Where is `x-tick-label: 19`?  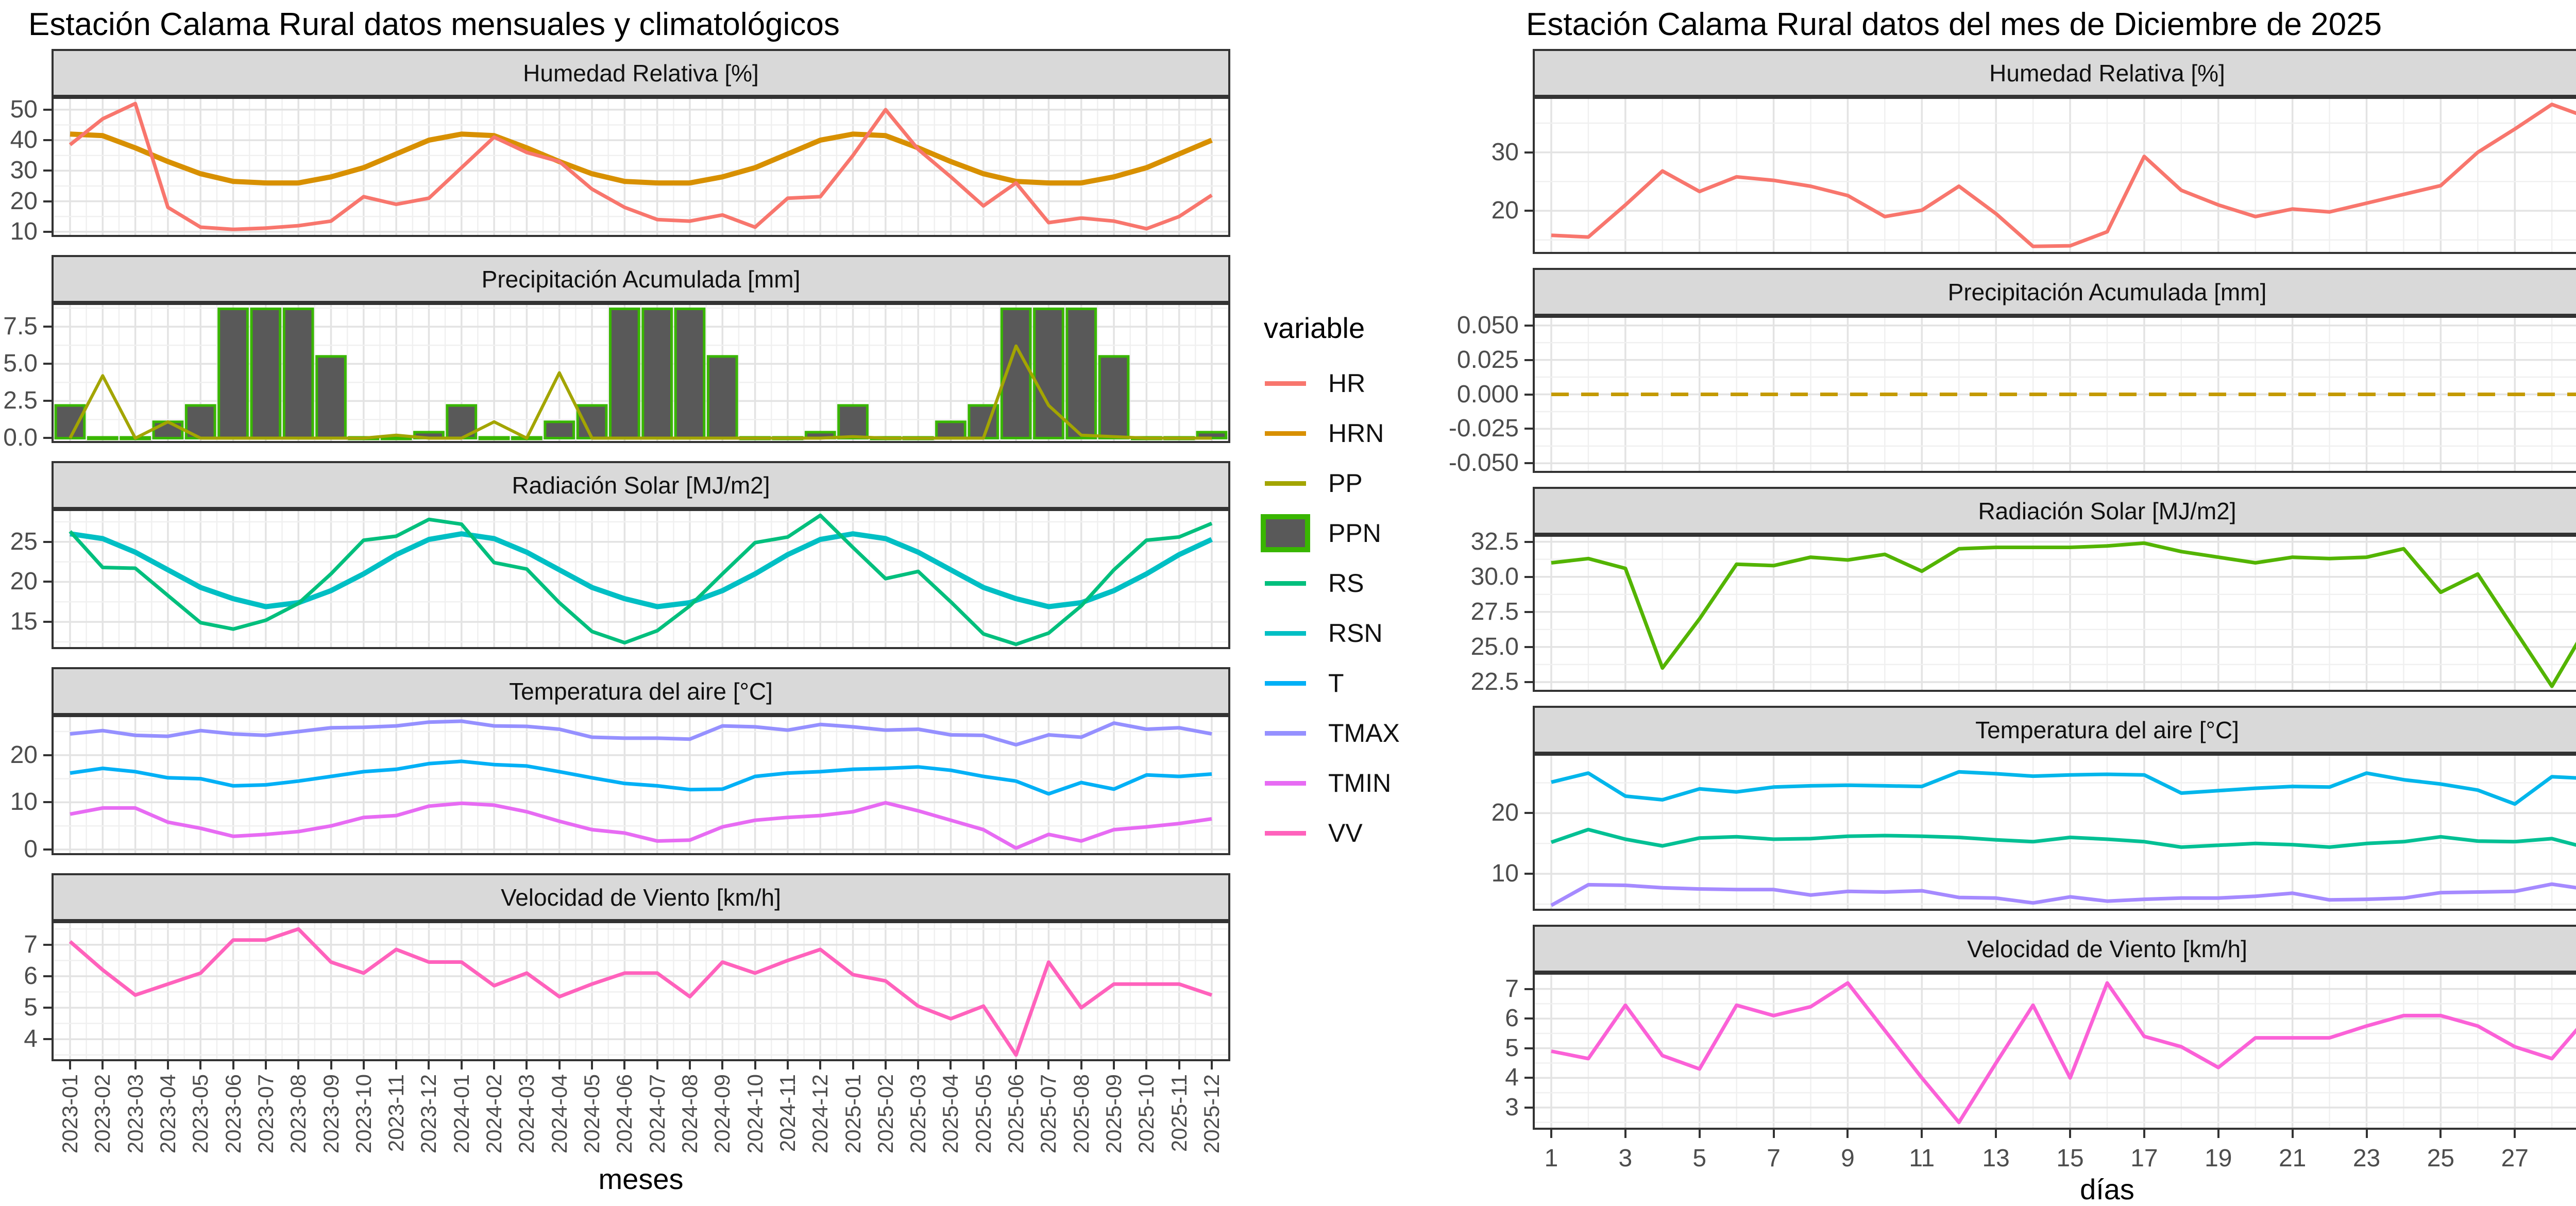
x-tick-label: 19 is located at coordinates (2218, 1158).